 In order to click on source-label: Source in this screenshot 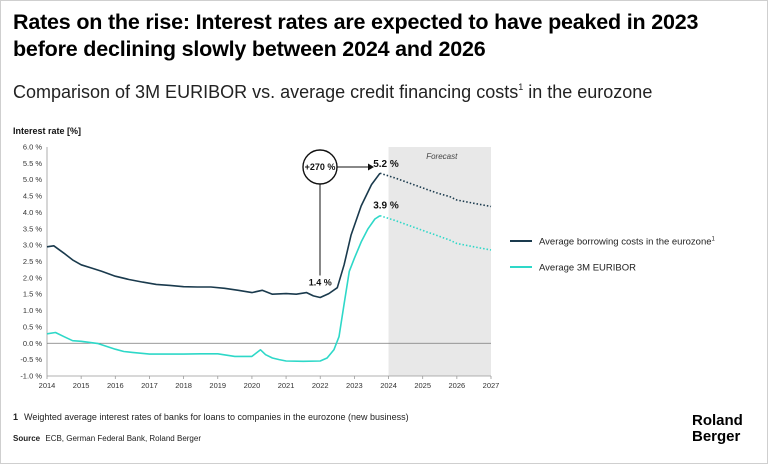, I will do `click(27, 438)`.